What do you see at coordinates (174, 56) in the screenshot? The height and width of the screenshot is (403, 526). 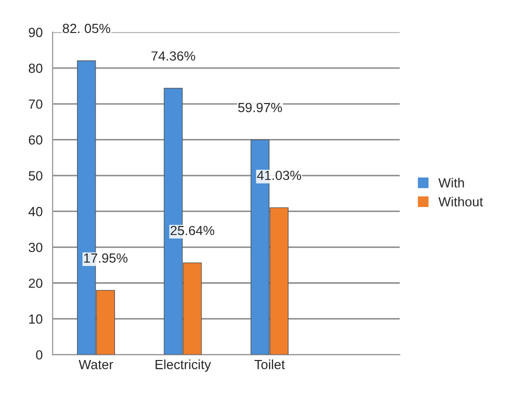 I see `data-label: 74.36%` at bounding box center [174, 56].